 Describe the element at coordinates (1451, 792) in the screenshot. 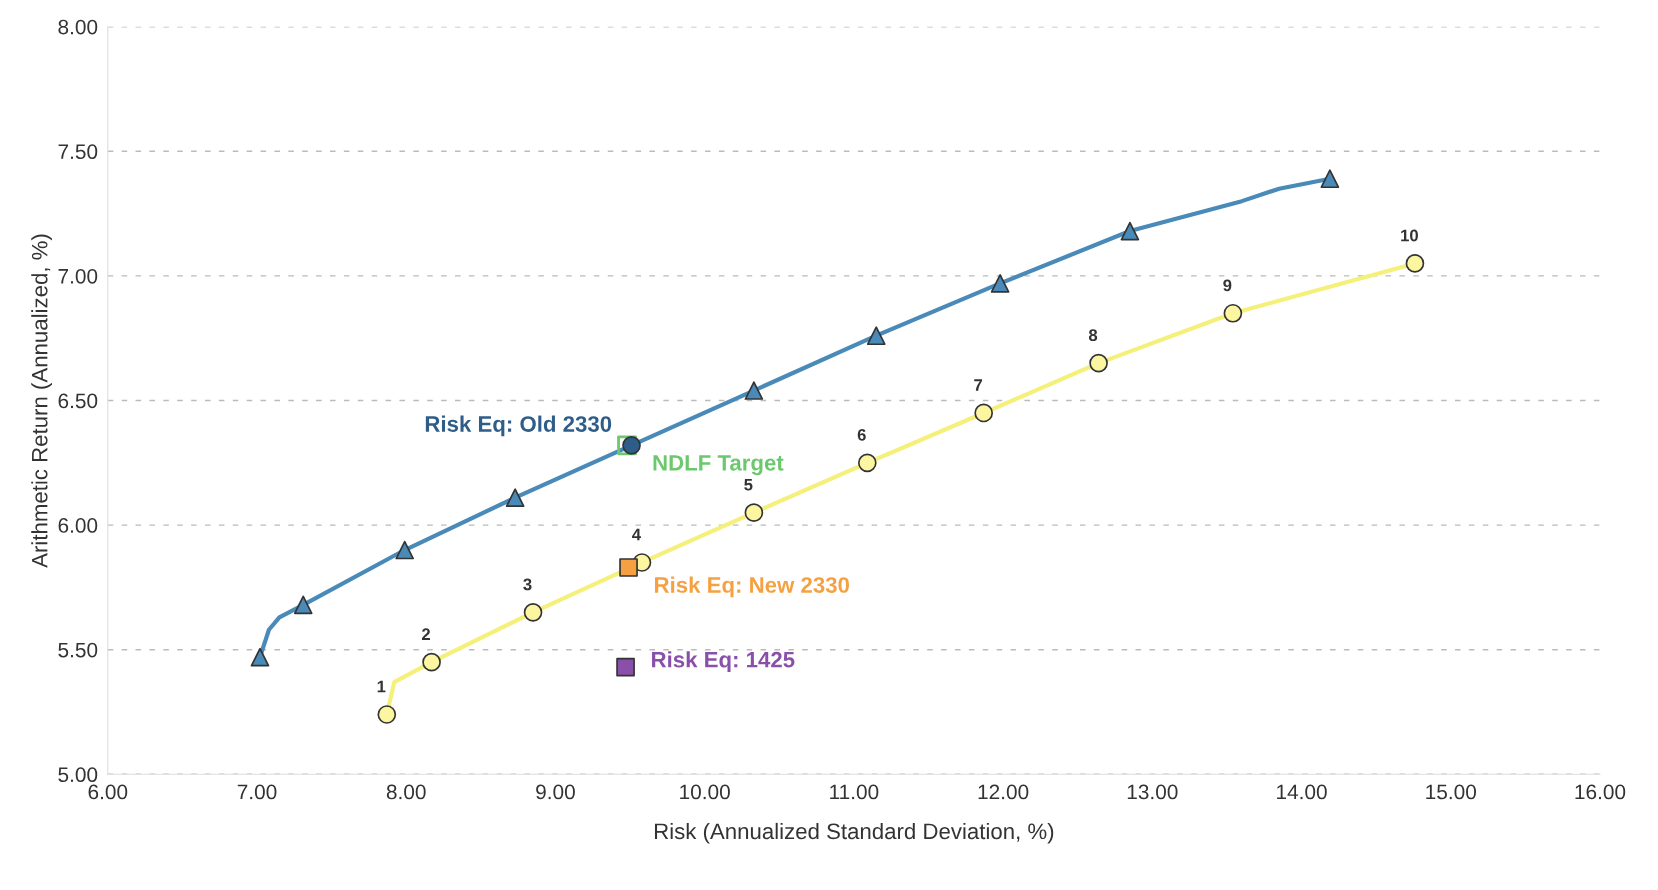

I see `x-tick-label: 15.00` at that location.